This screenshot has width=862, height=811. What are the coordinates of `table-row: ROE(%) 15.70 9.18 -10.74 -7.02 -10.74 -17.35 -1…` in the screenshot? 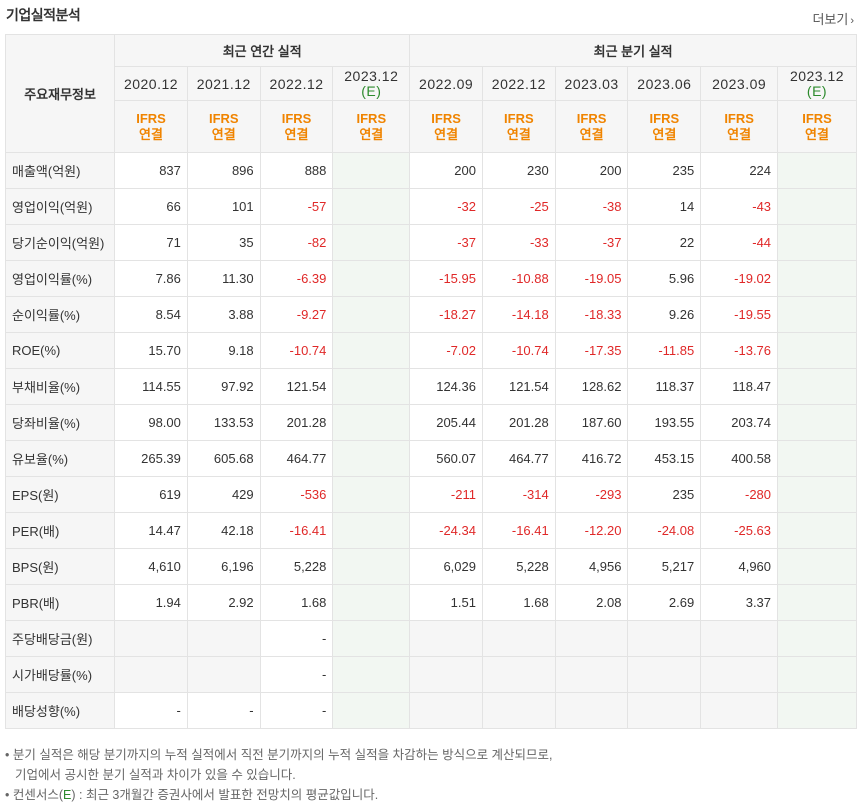 It's located at (430, 350).